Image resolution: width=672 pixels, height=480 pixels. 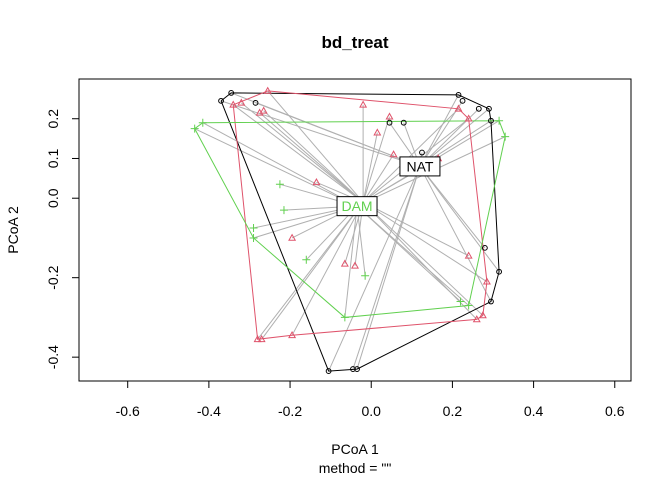 I want to click on centroid-label-green: DAM, so click(x=356, y=206).